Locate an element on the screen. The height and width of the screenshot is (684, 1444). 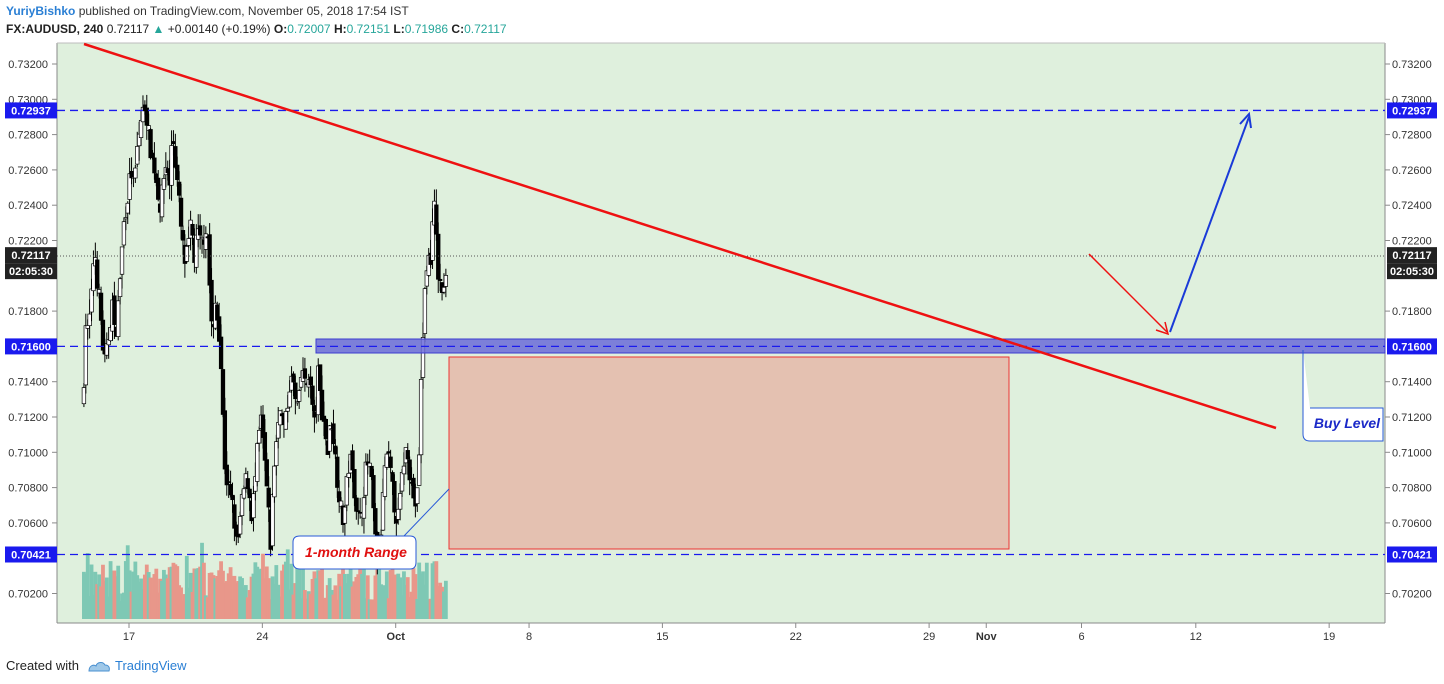
x-tick-label: 17 is located at coordinates (129, 637).